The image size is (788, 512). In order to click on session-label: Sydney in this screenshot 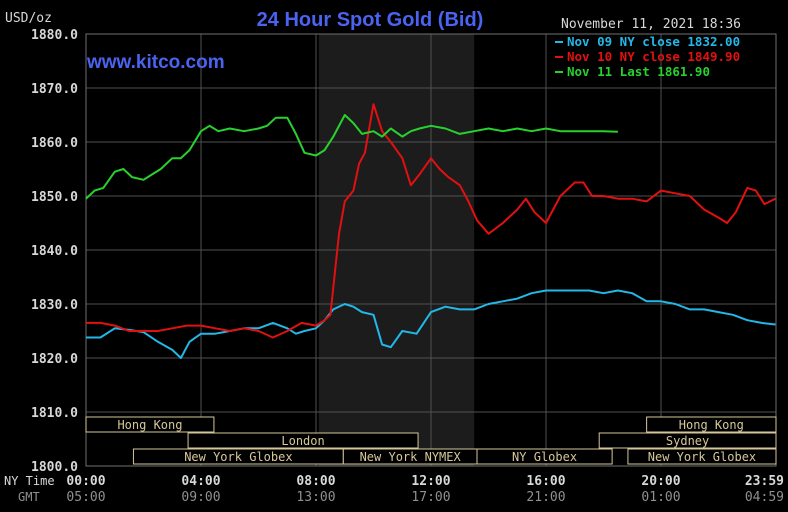, I will do `click(687, 441)`.